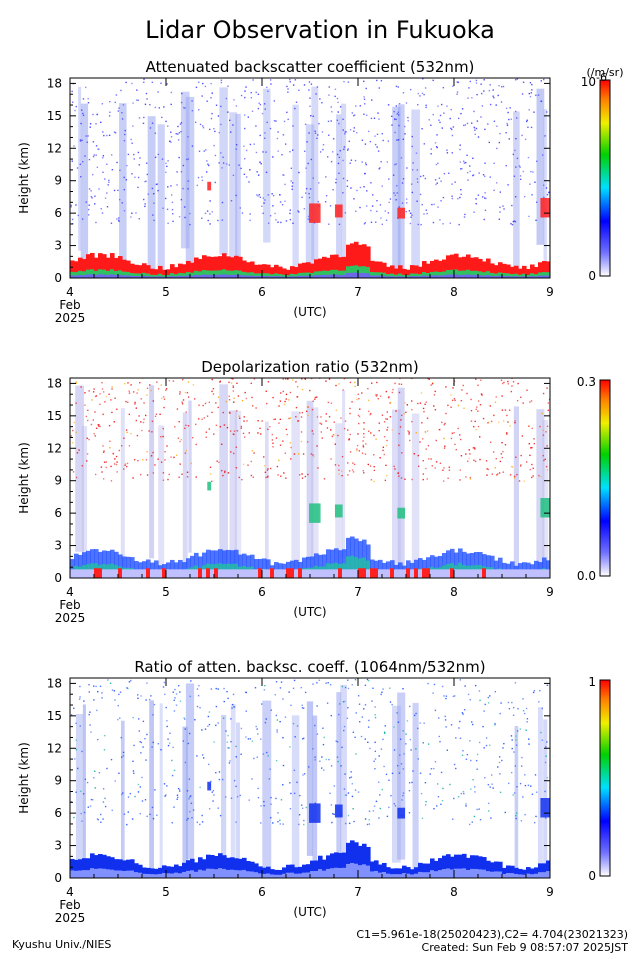  What do you see at coordinates (588, 82) in the screenshot?
I see `colorbar-max-label: 10` at bounding box center [588, 82].